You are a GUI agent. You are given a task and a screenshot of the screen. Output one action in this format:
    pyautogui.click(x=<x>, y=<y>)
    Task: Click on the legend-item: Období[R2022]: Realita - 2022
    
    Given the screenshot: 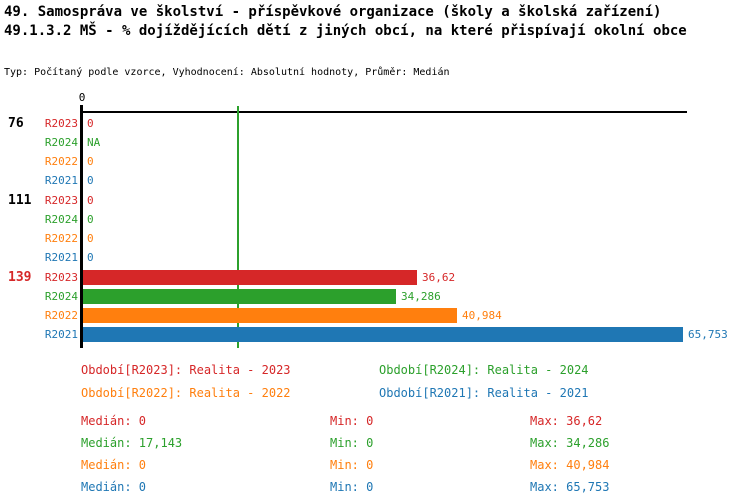 What is the action you would take?
    pyautogui.click(x=186, y=393)
    